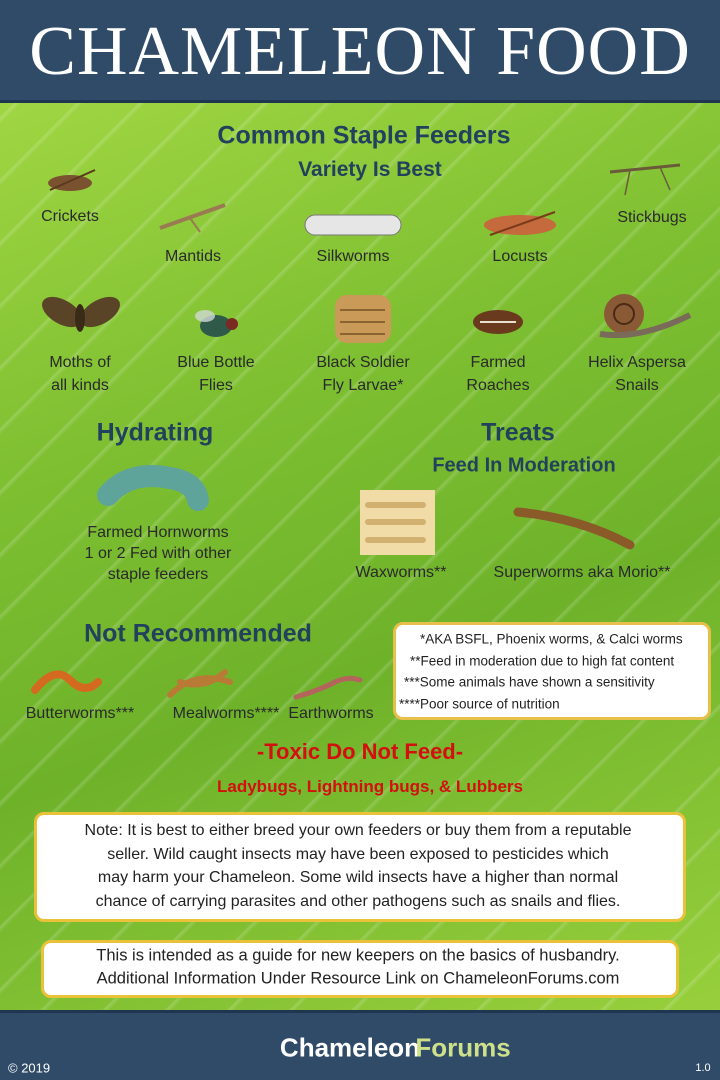  What do you see at coordinates (582, 572) in the screenshot?
I see `item-label: Superworms aka Morio**` at bounding box center [582, 572].